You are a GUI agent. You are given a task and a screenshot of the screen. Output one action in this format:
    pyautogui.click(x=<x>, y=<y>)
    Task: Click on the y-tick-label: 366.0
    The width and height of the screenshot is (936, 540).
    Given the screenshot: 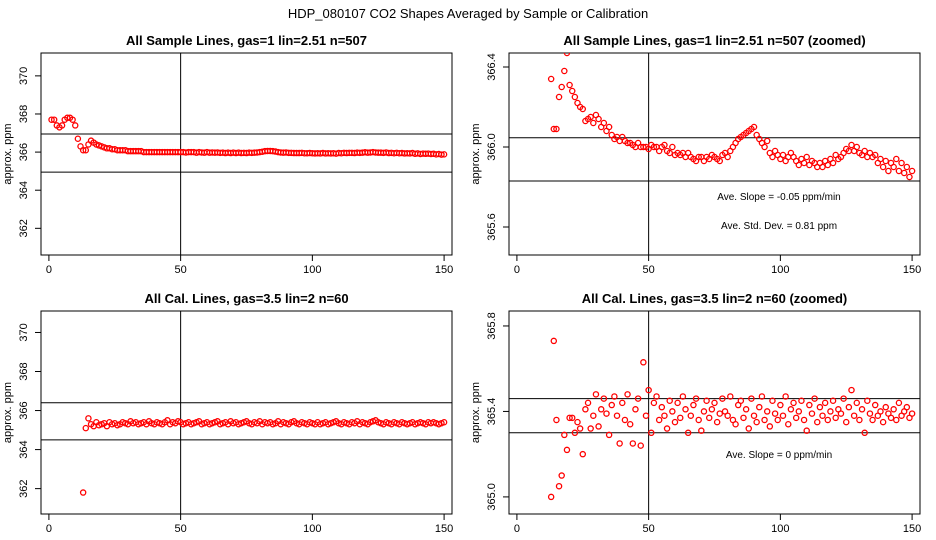 What is the action you would take?
    pyautogui.click(x=492, y=147)
    